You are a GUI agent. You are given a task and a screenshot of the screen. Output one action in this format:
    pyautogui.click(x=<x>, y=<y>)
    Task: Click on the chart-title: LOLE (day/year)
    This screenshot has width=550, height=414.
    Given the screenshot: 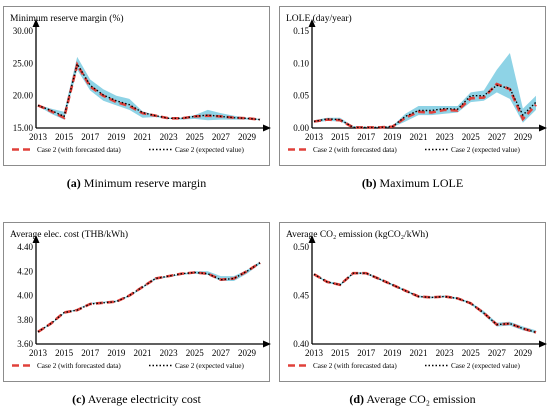 What is the action you would take?
    pyautogui.click(x=319, y=18)
    